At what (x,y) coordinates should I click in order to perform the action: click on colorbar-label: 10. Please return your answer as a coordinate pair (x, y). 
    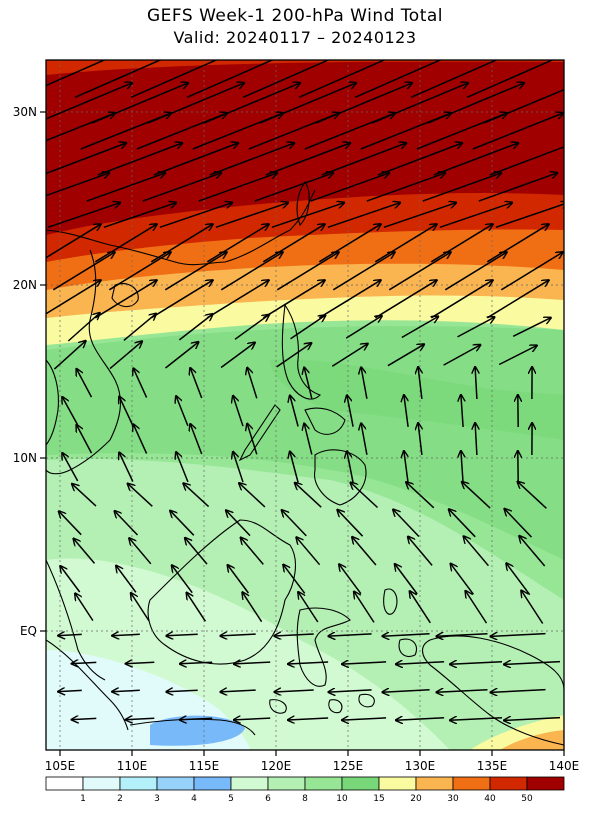
    Looking at the image, I should click on (342, 799).